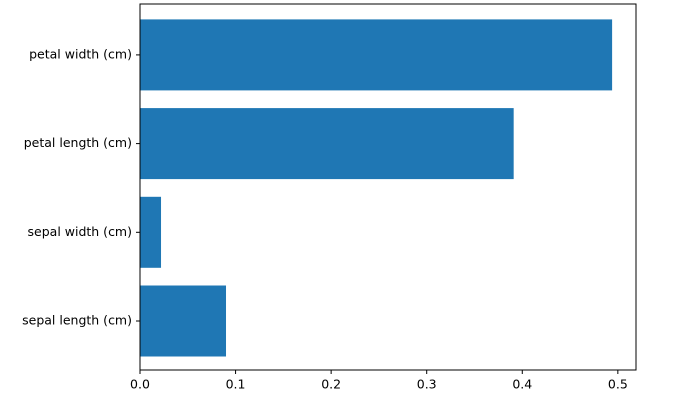 This screenshot has width=676, height=406. What do you see at coordinates (331, 384) in the screenshot?
I see `x-tick-label: 0.2` at bounding box center [331, 384].